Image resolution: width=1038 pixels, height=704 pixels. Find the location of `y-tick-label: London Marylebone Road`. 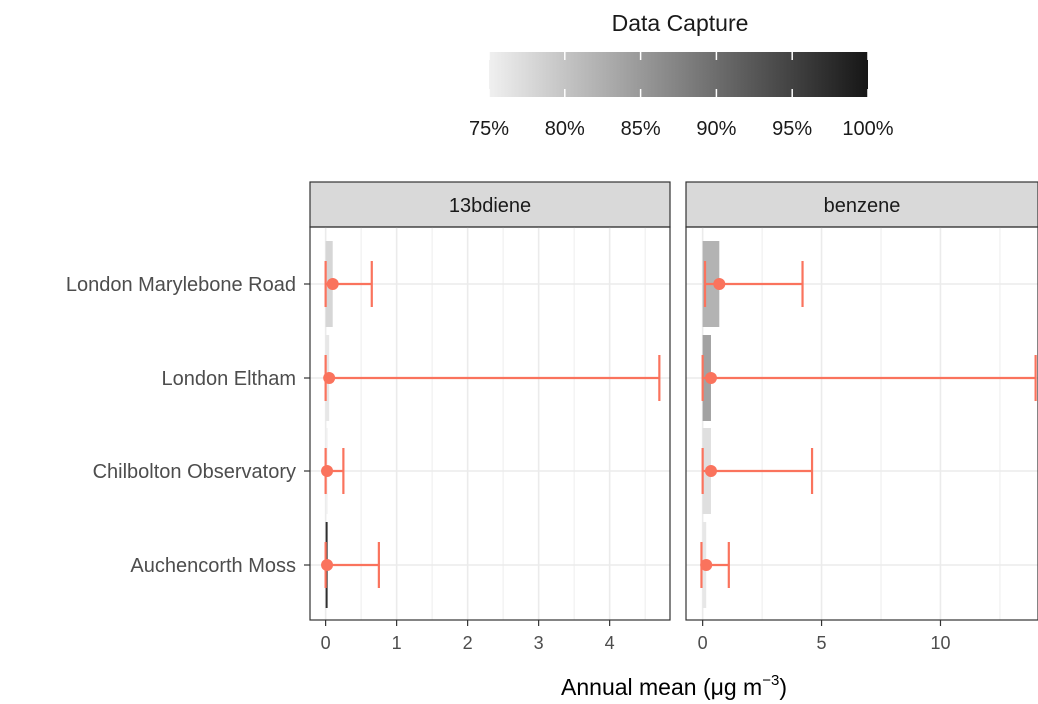

y-tick-label: London Marylebone Road is located at coordinates (181, 285).